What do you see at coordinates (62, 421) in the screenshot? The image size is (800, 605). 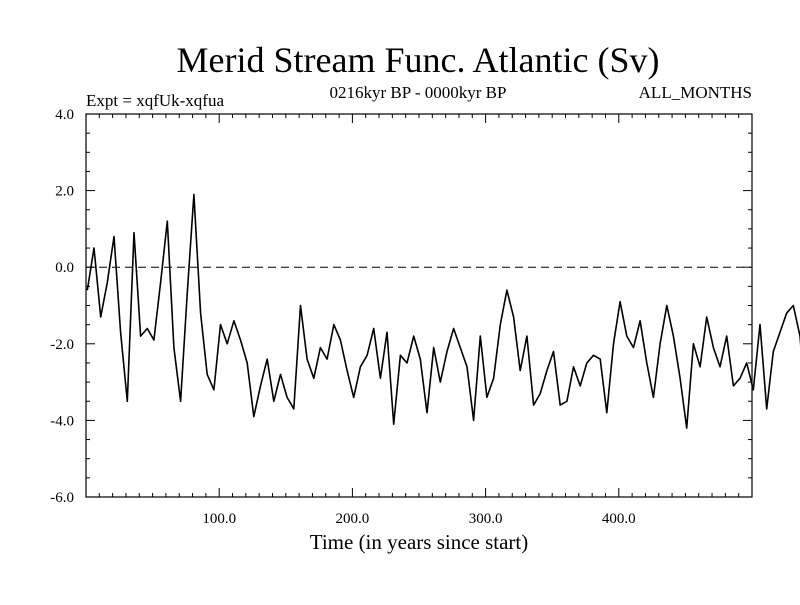 I see `y-tick-label: -4.0` at bounding box center [62, 421].